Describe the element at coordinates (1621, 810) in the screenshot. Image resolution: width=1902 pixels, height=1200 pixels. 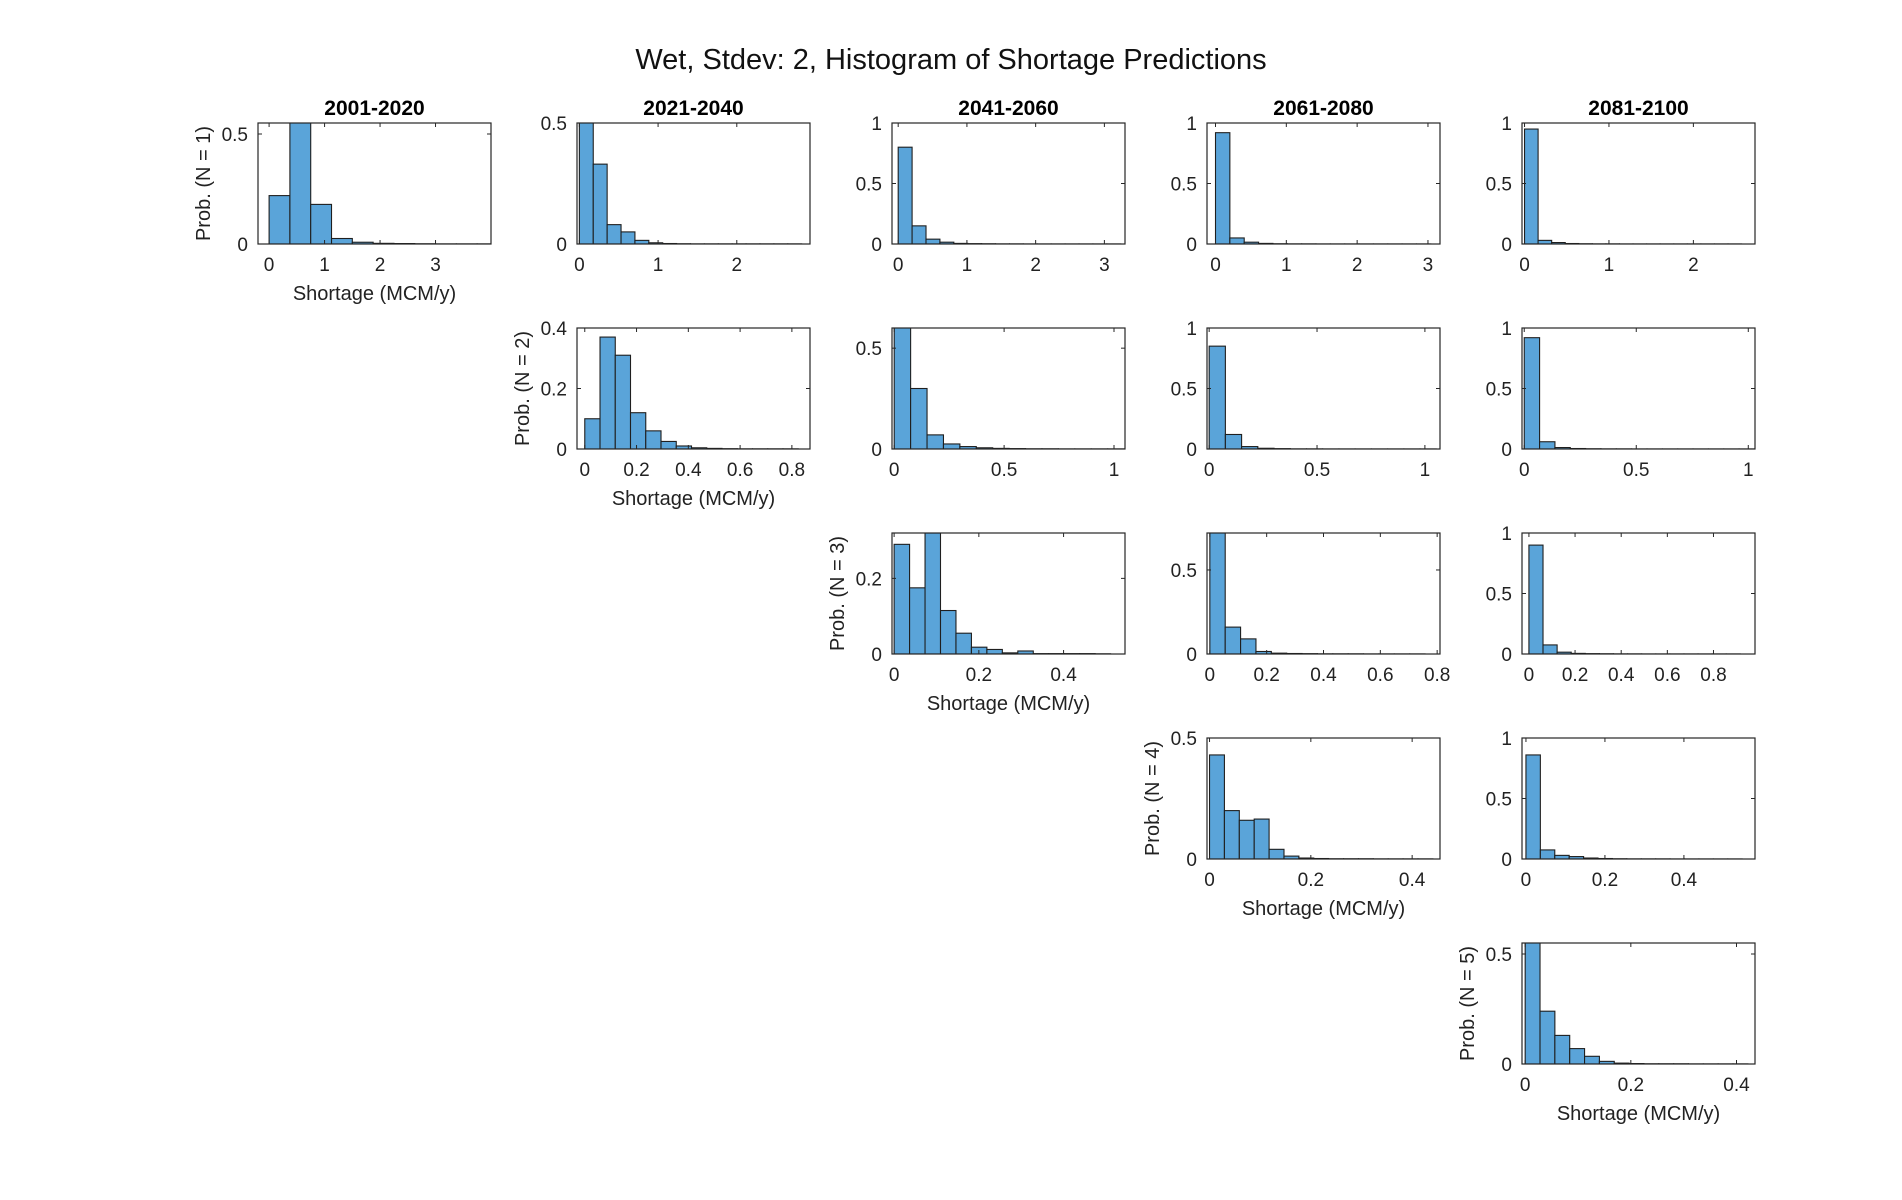
I see `subplot-r4-c5: 0 0.2 0.4 0 0.5 1` at that location.